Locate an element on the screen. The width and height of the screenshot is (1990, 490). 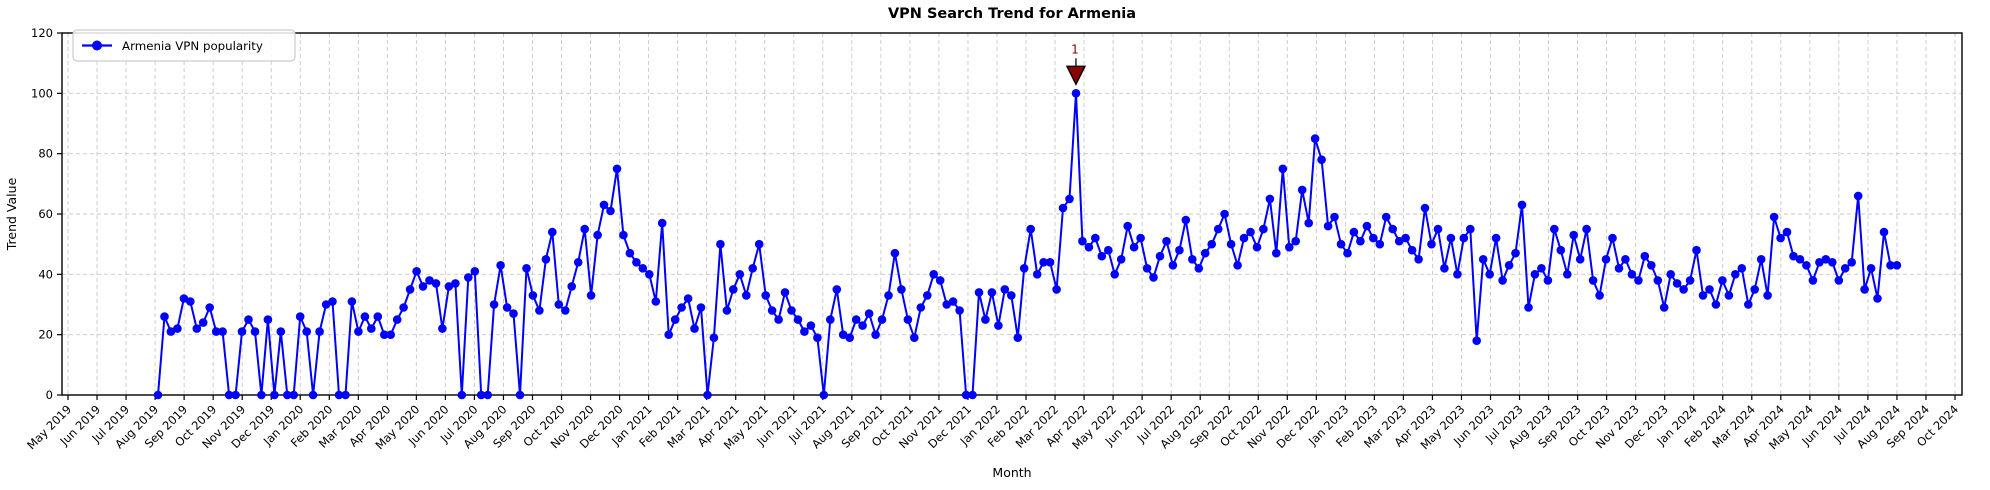
y-tick-label: 40 is located at coordinates (45, 274).